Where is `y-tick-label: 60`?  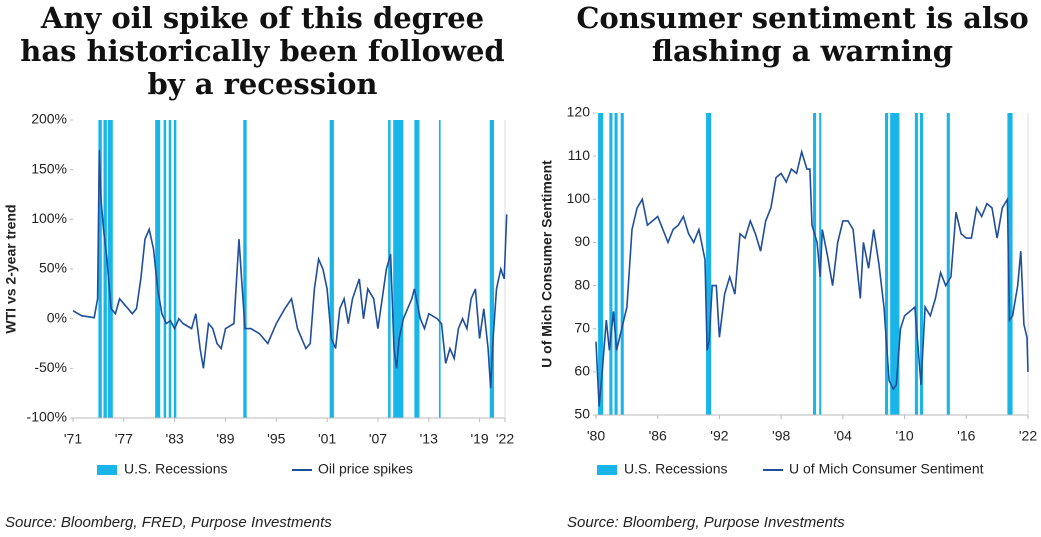
y-tick-label: 60 is located at coordinates (582, 371).